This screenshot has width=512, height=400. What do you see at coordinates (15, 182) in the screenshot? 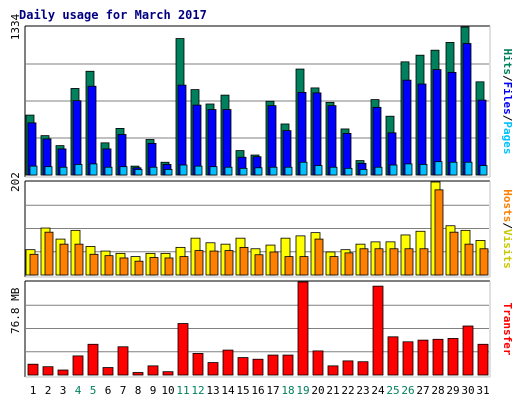
I see `visits-ymax-label: 202` at bounding box center [15, 182].